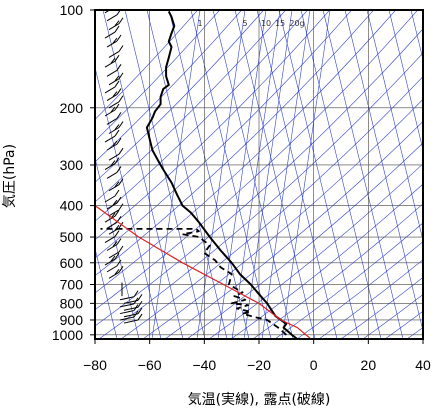 The image size is (435, 412). Describe the element at coordinates (314, 365) in the screenshot. I see `x-tick-label: 0` at that location.